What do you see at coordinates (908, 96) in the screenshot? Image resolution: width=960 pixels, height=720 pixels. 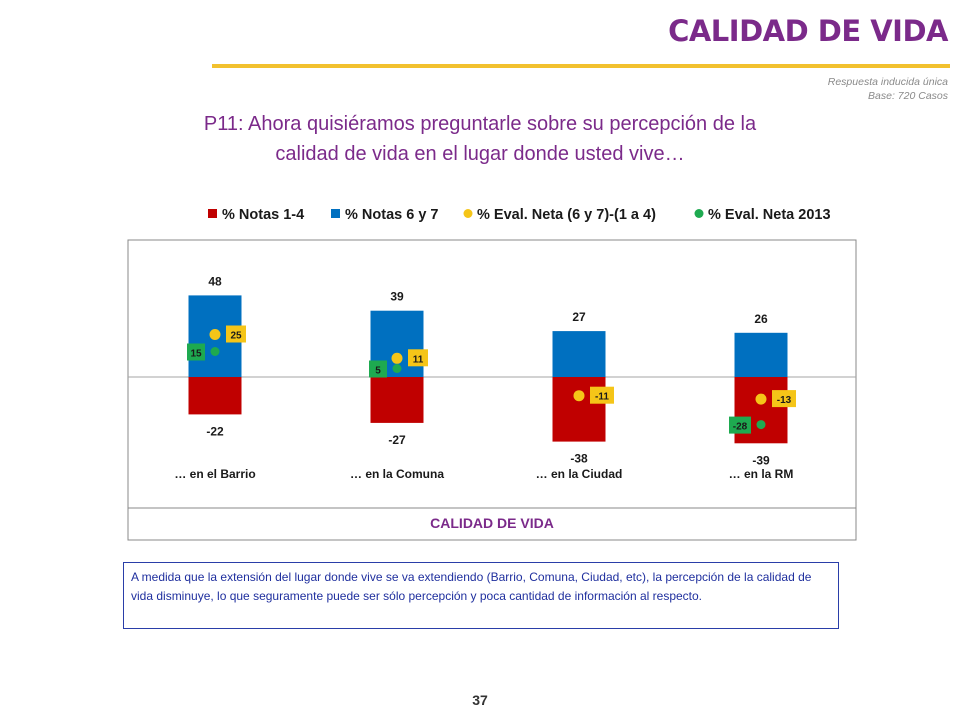 I see `base-note: Base: 720 Casos` at bounding box center [908, 96].